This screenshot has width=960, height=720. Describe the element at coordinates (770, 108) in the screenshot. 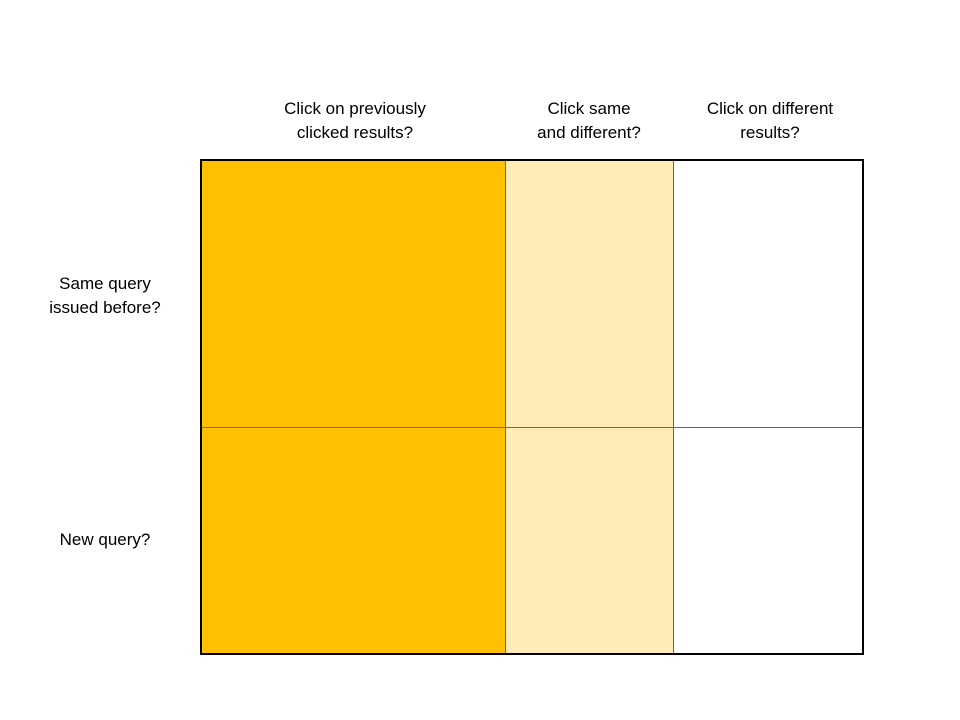

I see `column-header-line: Click on different` at that location.